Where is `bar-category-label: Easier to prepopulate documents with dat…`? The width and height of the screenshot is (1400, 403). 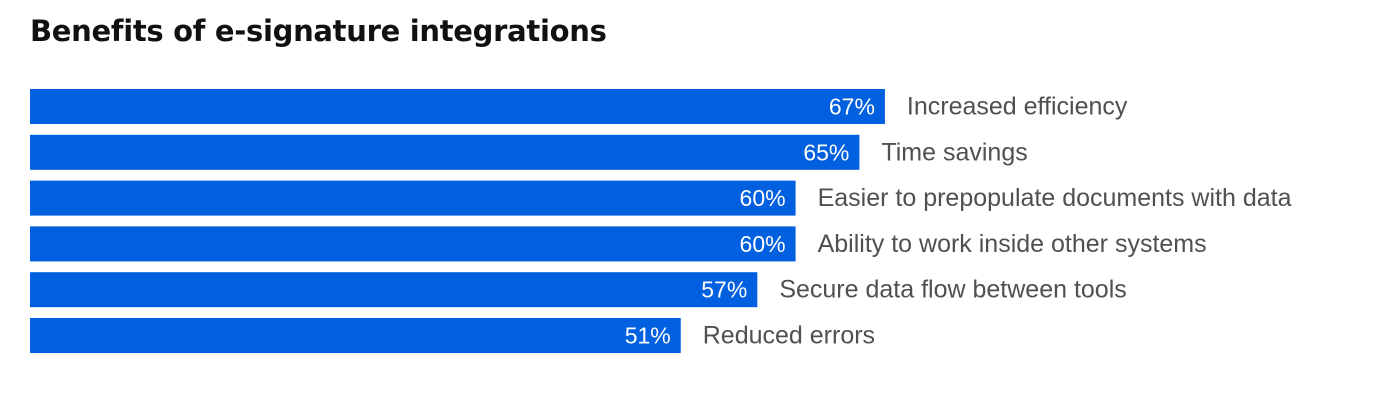 bar-category-label: Easier to prepopulate documents with dat… is located at coordinates (1055, 198).